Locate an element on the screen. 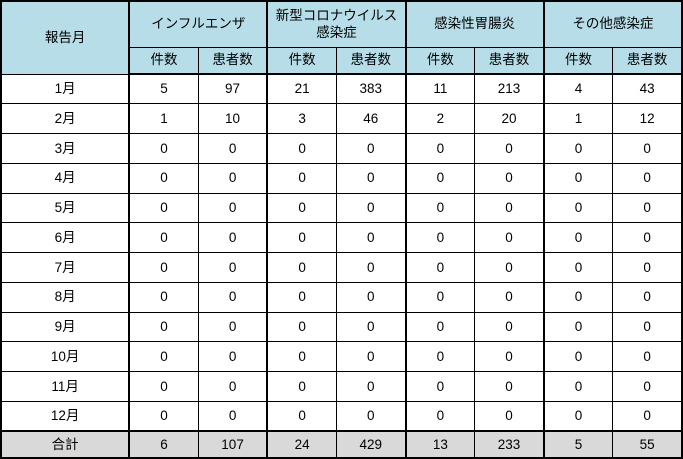 This screenshot has height=459, width=683. table-row: 4月 0 0 0 0 0 0 0 0 is located at coordinates (341, 178).